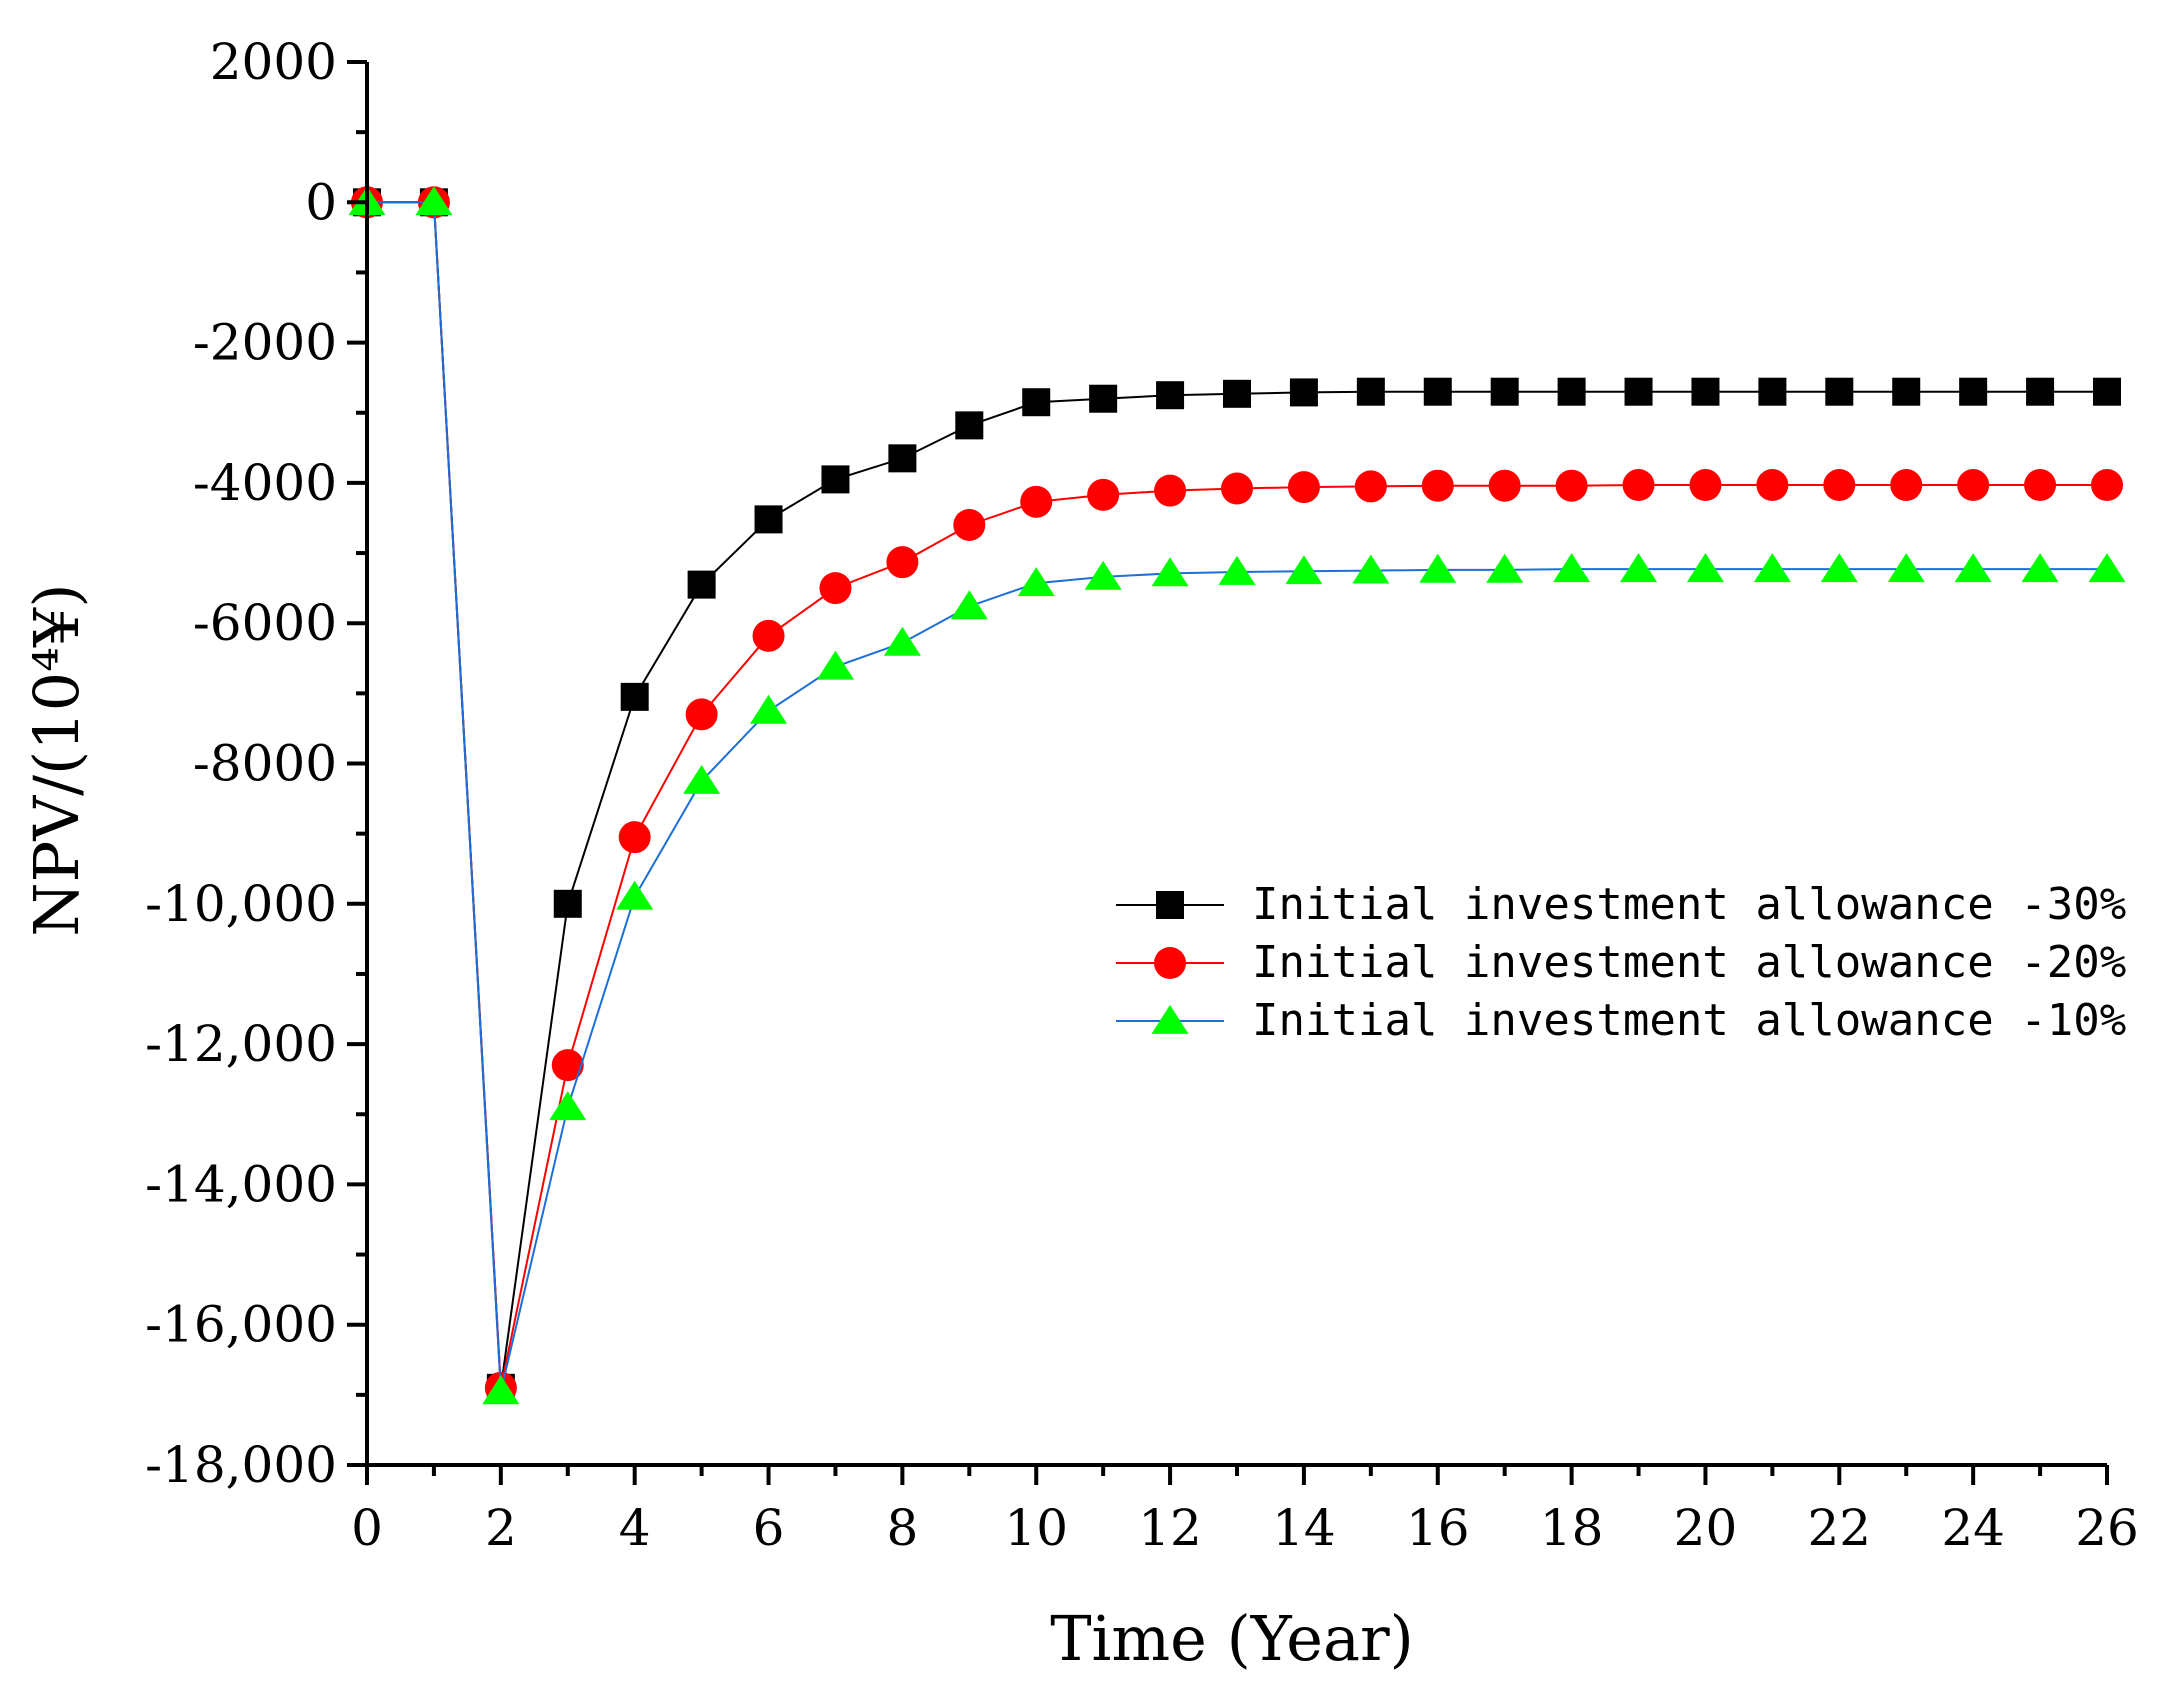 Image resolution: width=2160 pixels, height=1695 pixels. Describe the element at coordinates (1689, 904) in the screenshot. I see `legend-label: Initial investment allowance -30%` at that location.